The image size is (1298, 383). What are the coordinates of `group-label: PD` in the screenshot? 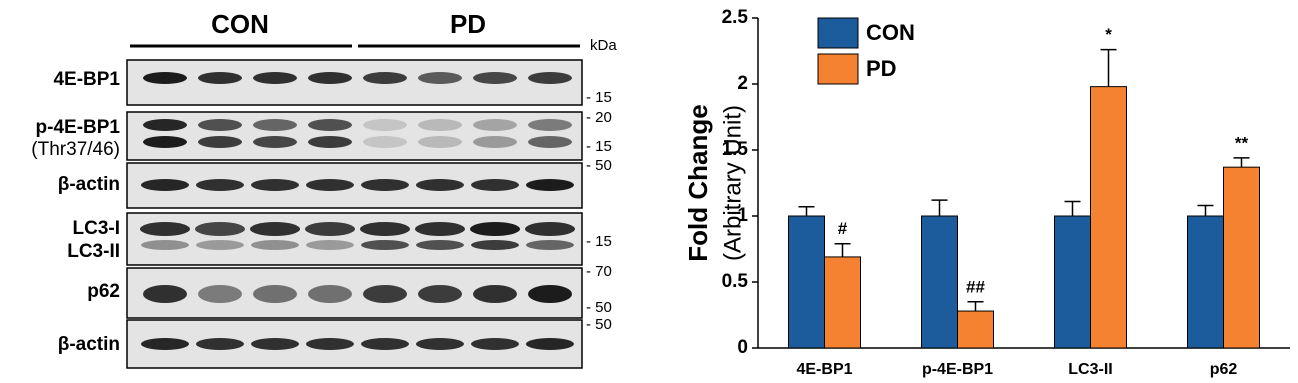 It's located at (468, 24).